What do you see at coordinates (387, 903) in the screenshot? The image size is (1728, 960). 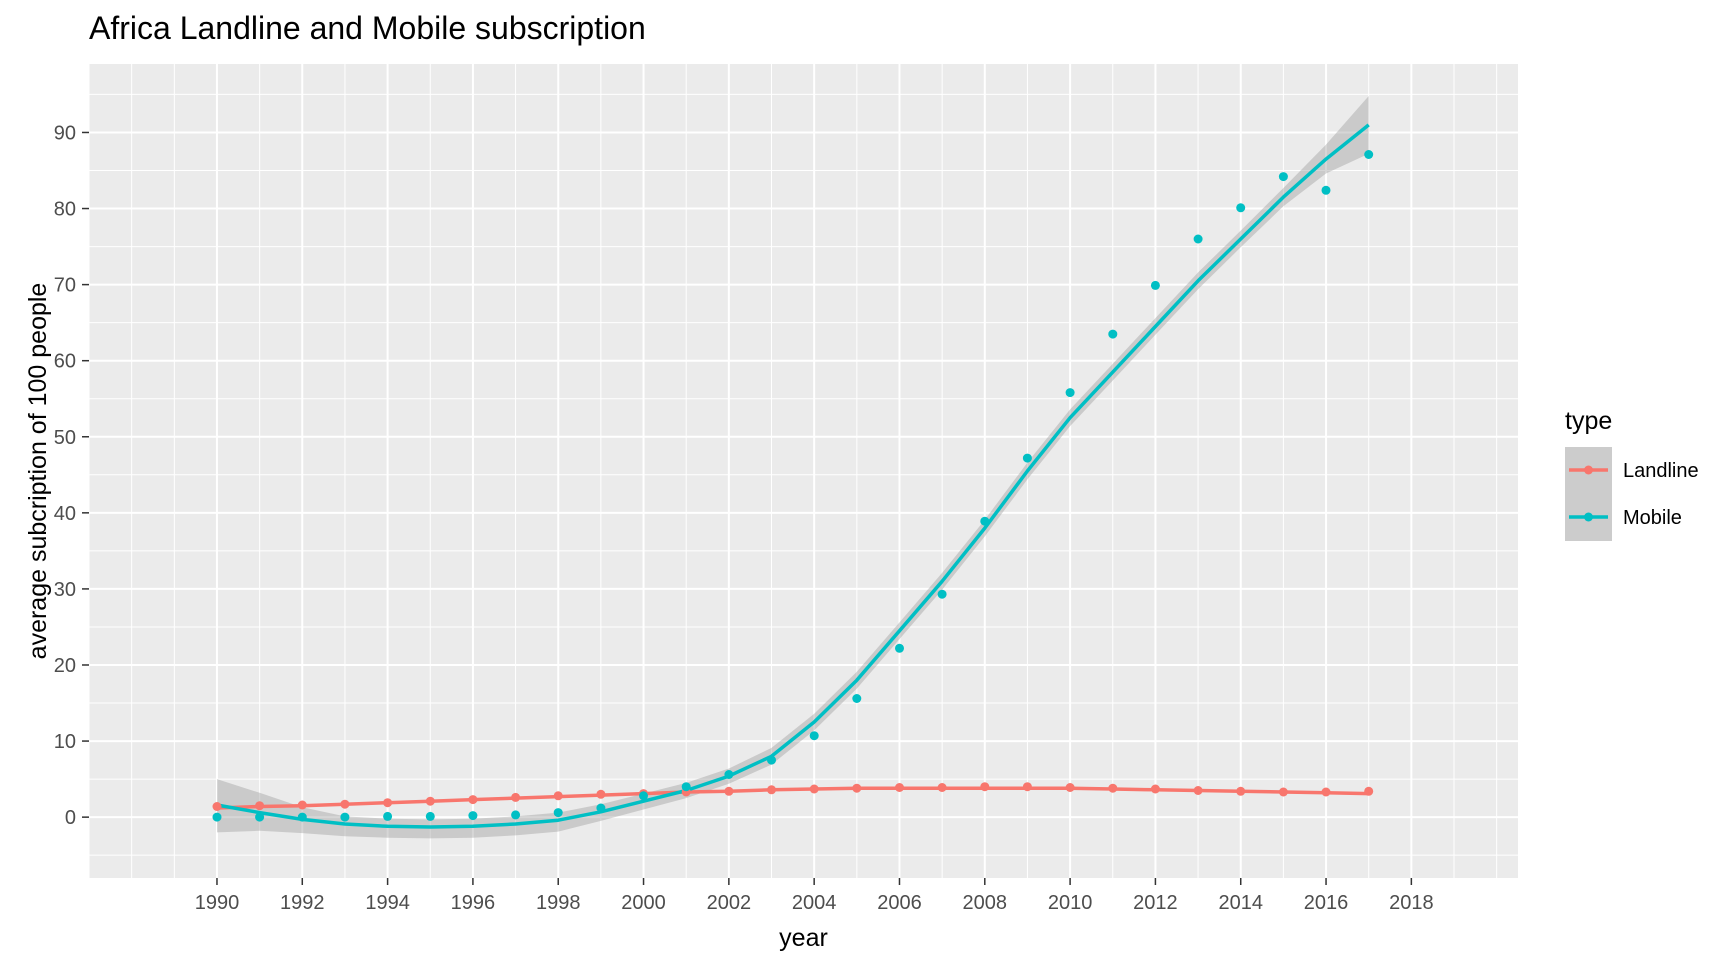 I see `x-tick-label: 1994` at bounding box center [387, 903].